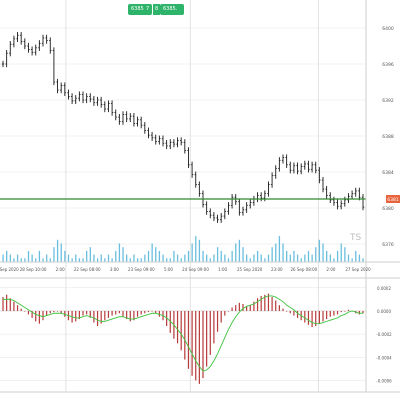 This screenshot has height=404, width=400. Describe the element at coordinates (183, 249) in the screenshot. I see `volume-bars` at that location.